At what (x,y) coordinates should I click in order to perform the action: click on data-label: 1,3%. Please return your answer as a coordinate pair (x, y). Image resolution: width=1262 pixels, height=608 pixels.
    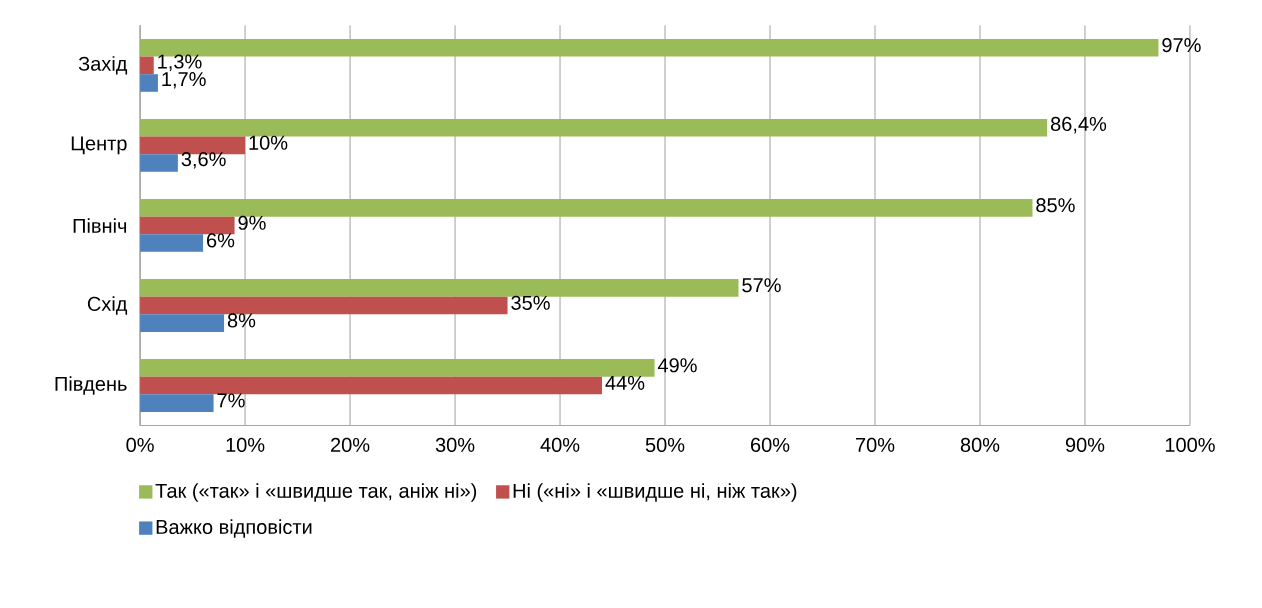
    Looking at the image, I should click on (180, 62).